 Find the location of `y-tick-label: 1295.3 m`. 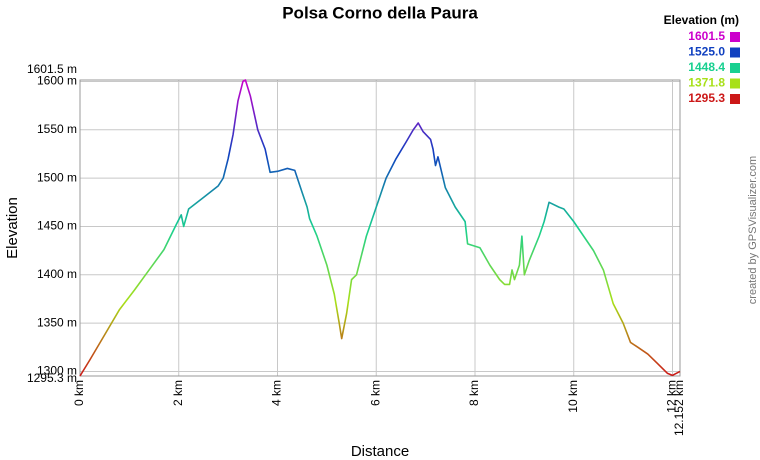

y-tick-label: 1295.3 m is located at coordinates (52, 378).